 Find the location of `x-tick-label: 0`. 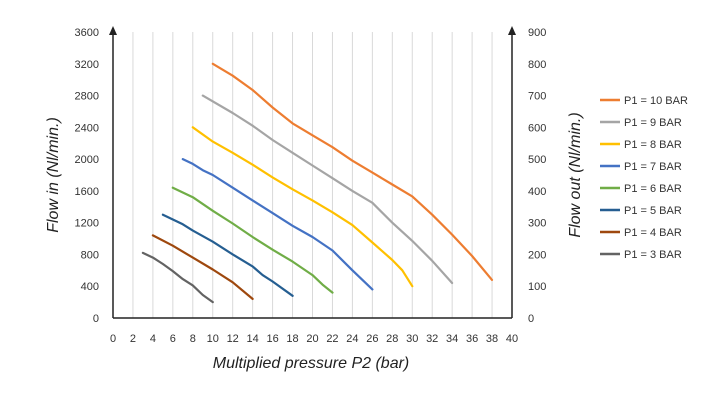

x-tick-label: 0 is located at coordinates (113, 339).